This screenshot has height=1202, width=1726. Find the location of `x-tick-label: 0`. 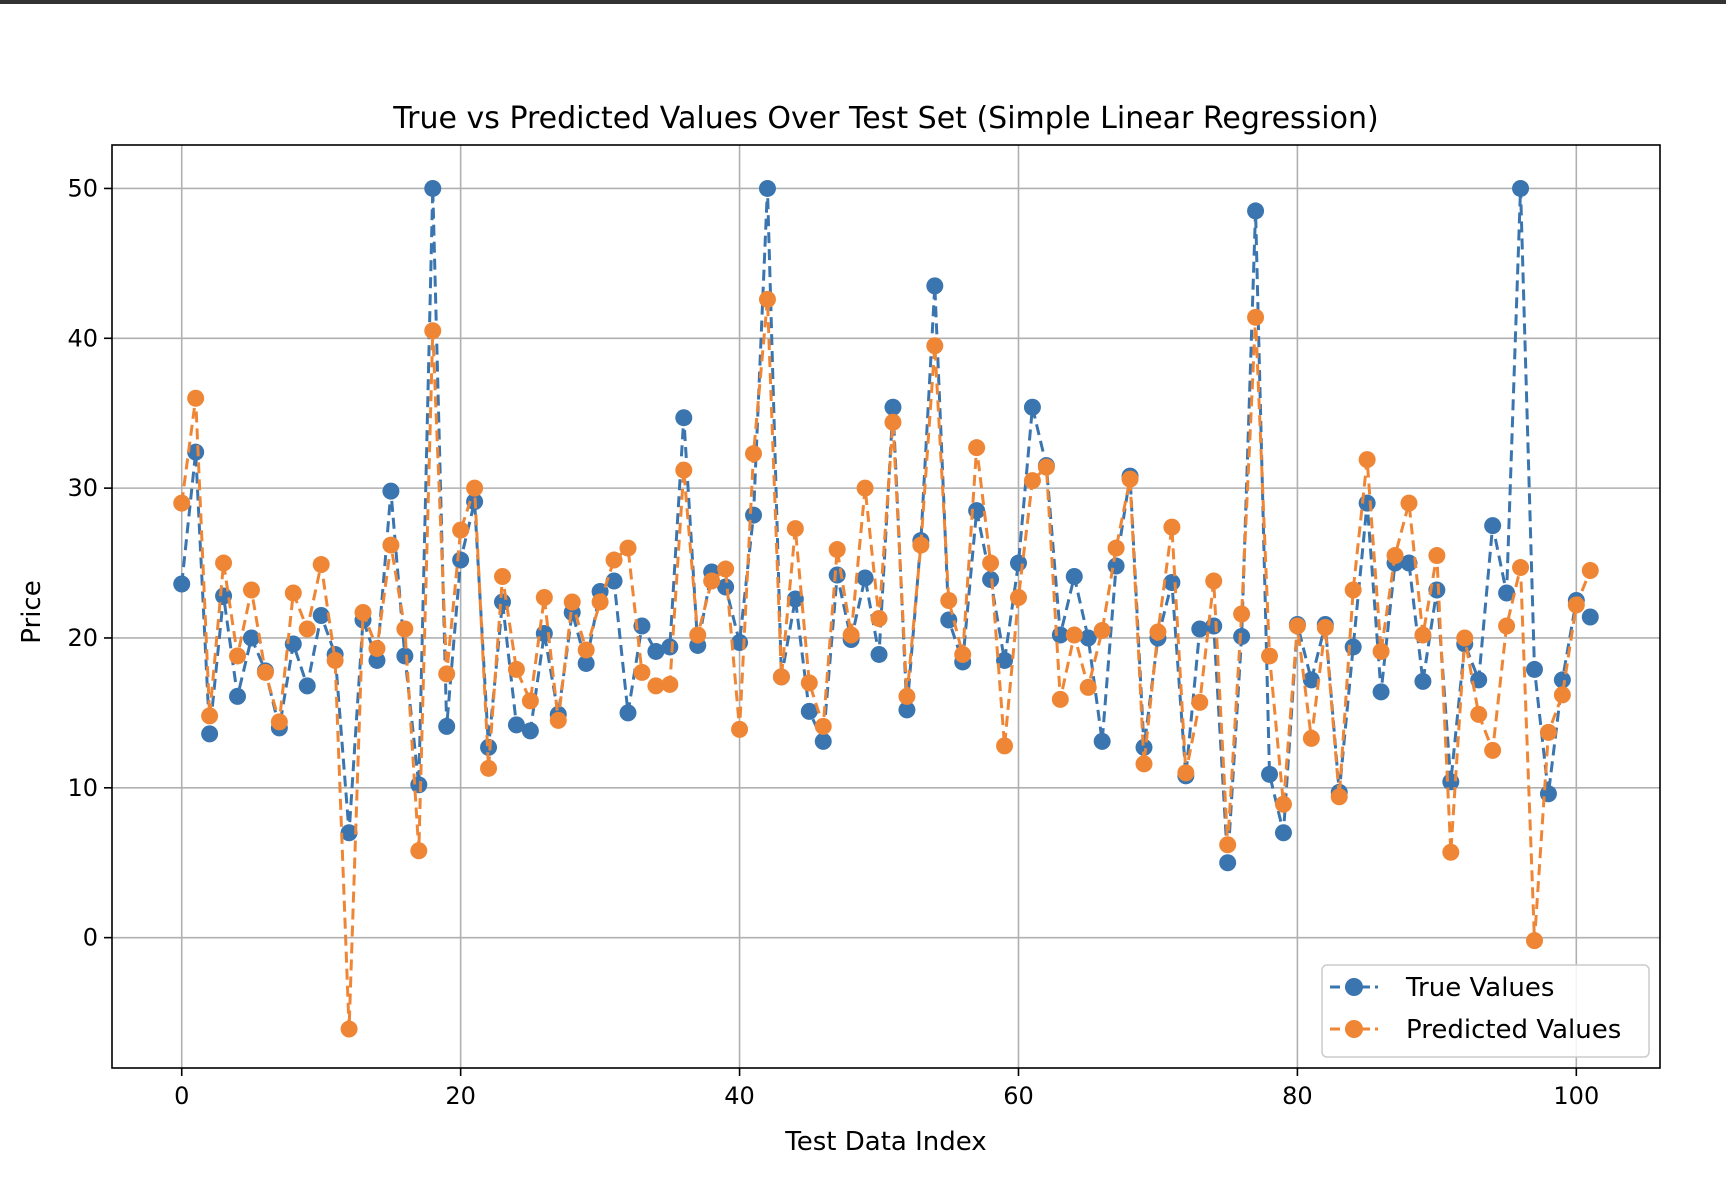

x-tick-label: 0 is located at coordinates (181, 1096).